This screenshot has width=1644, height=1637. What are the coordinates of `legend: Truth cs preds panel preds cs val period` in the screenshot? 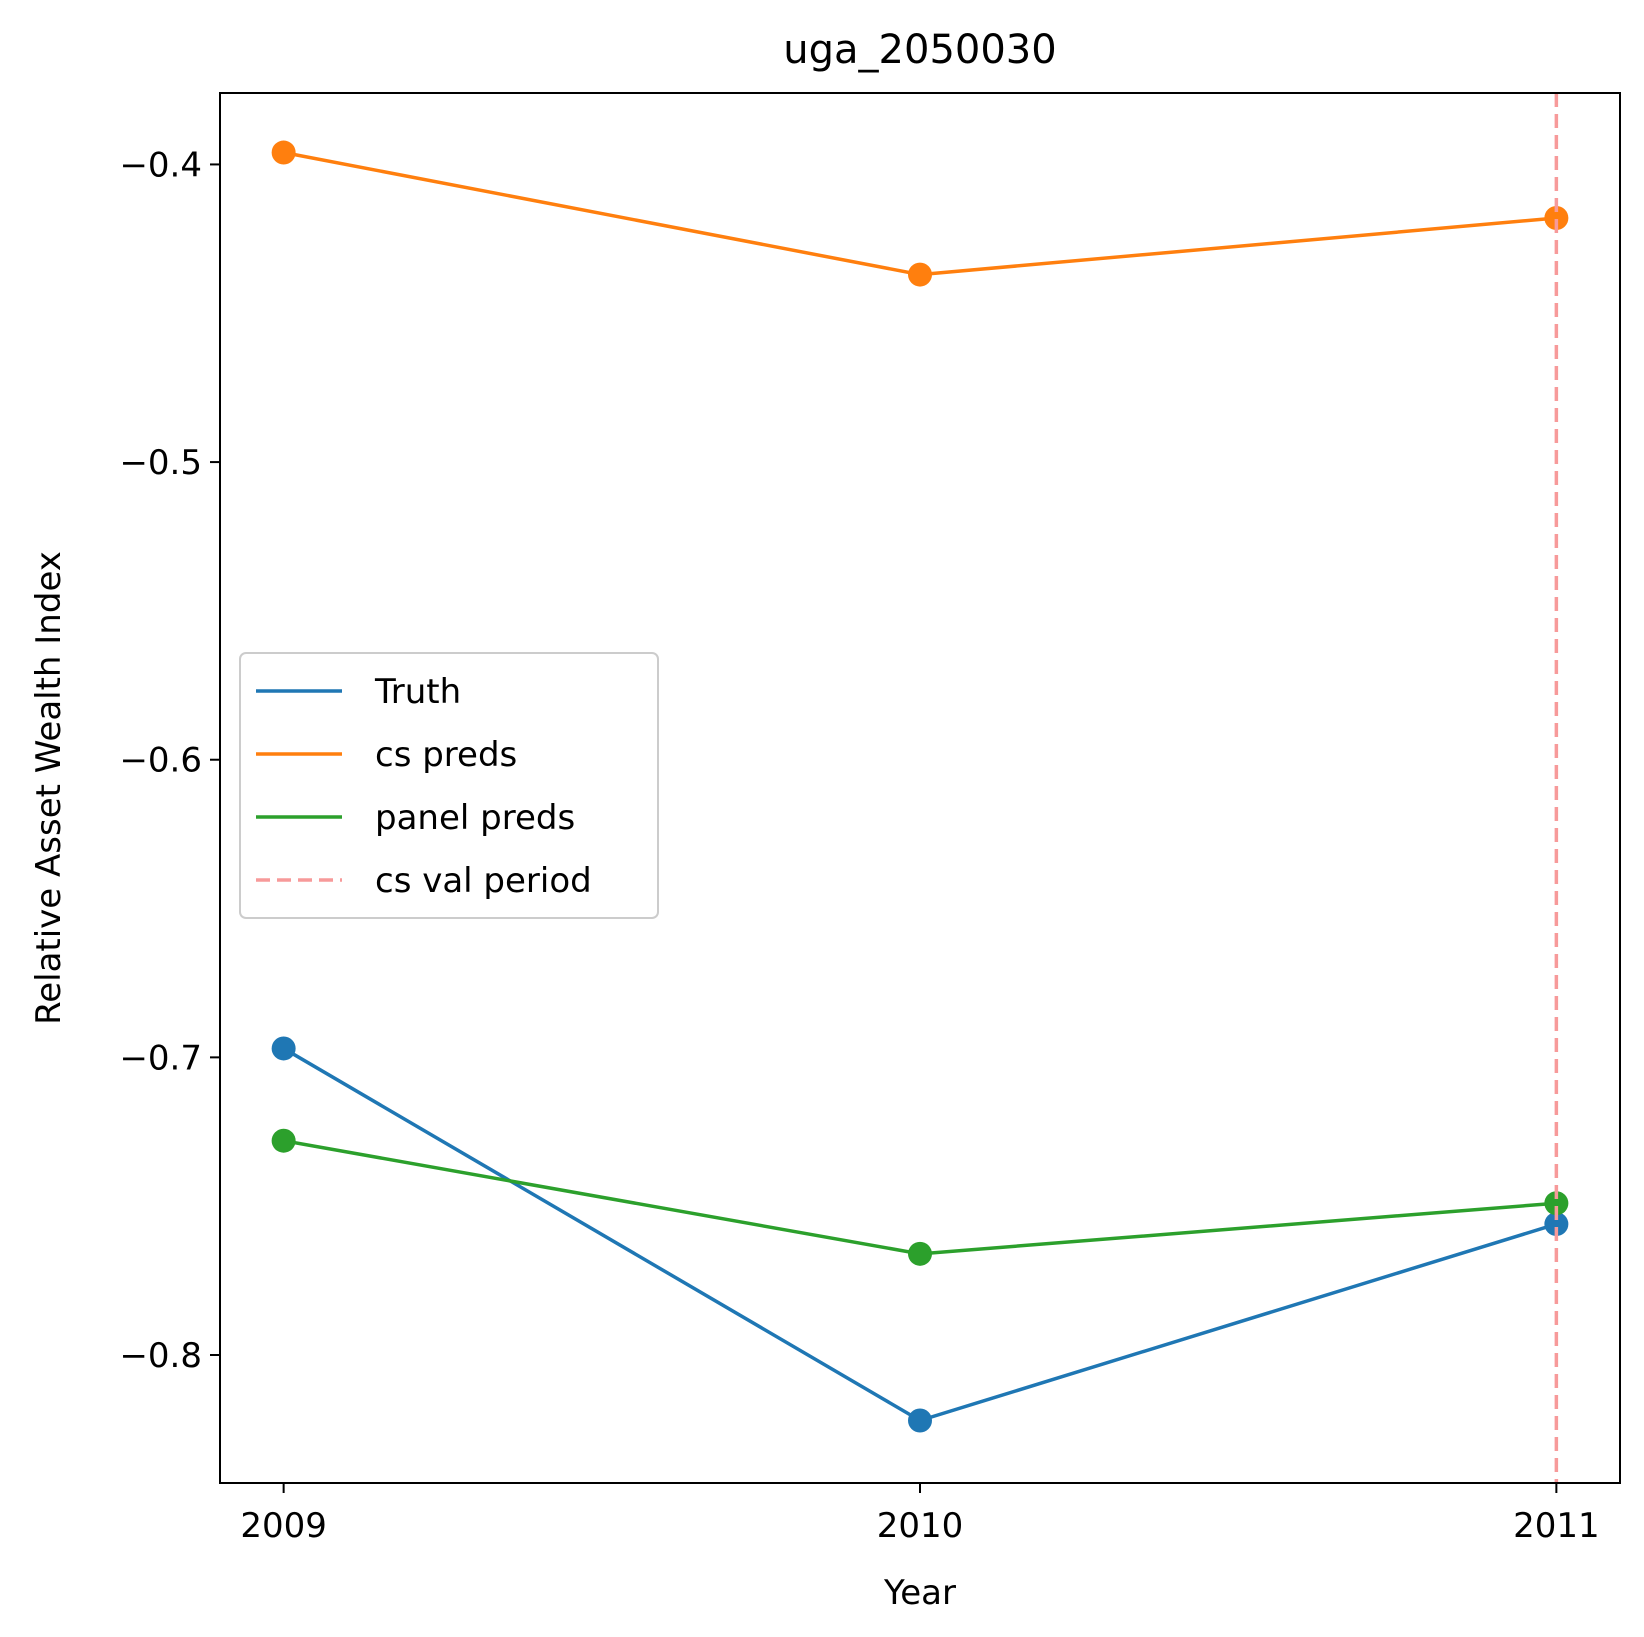 It's located at (449, 785).